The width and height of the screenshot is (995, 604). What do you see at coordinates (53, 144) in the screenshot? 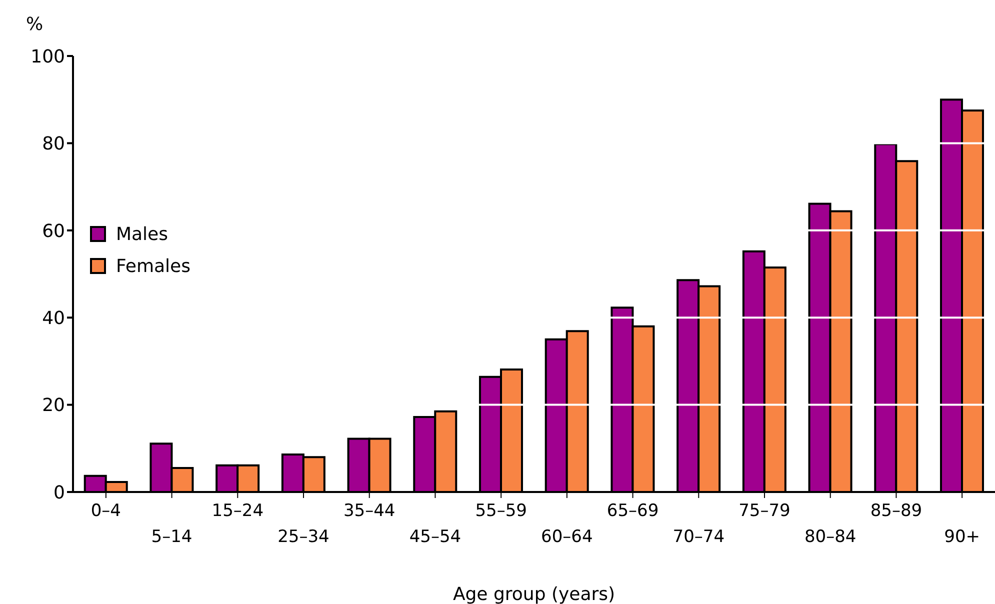
I see `y-tick-label: 80` at bounding box center [53, 144].